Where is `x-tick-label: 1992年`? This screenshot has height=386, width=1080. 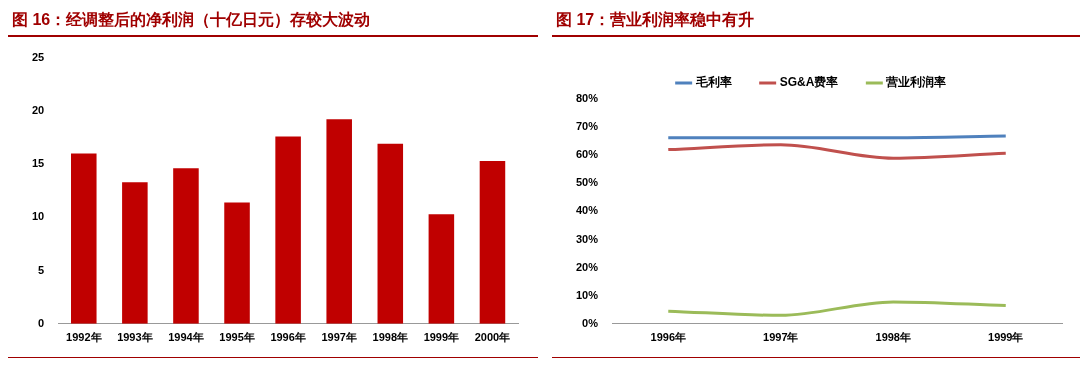
x-tick-label: 1992年 is located at coordinates (84, 337).